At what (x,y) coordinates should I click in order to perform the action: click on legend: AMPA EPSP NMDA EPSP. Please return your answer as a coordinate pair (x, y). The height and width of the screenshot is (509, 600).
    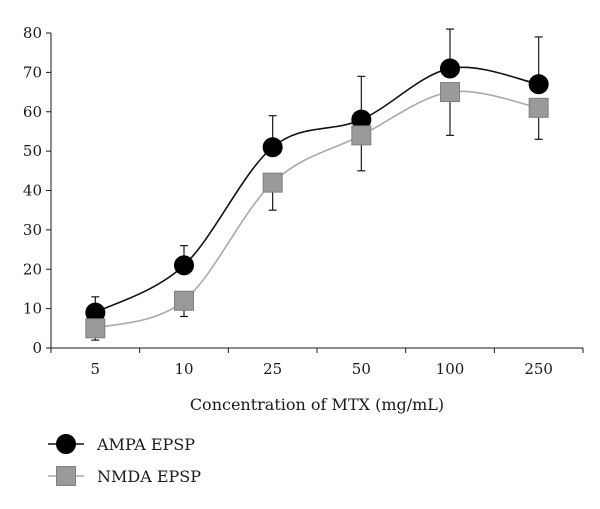
    Looking at the image, I should click on (124, 460).